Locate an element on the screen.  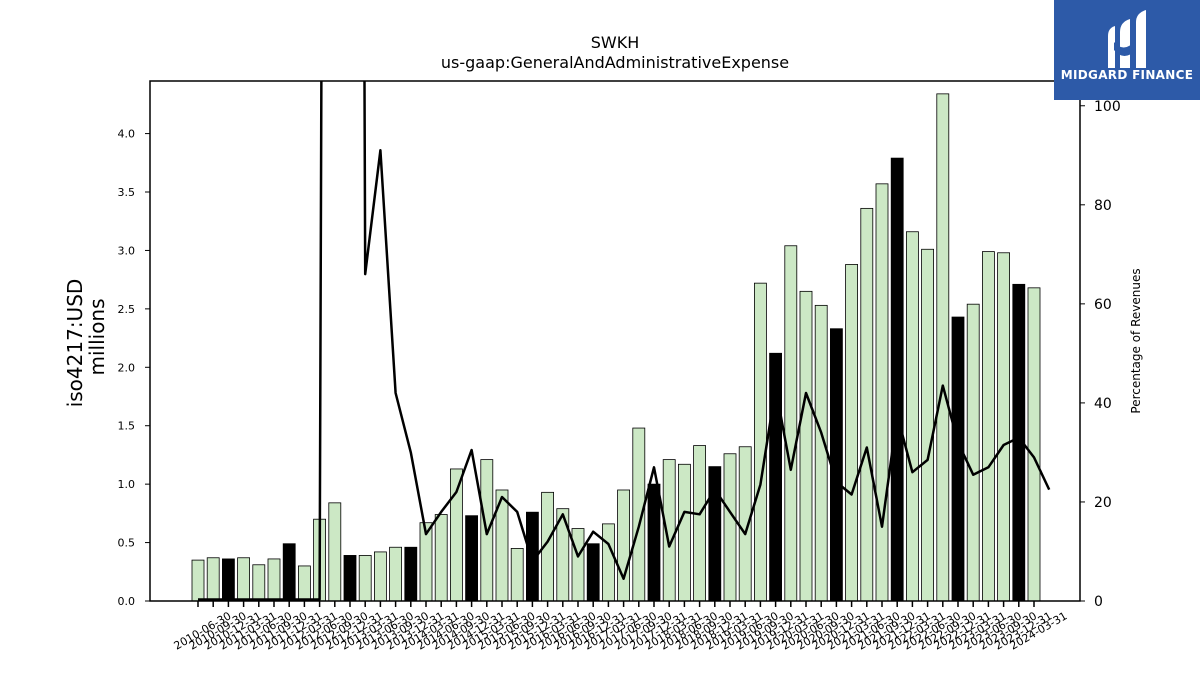
y-tick-label: 1.5 is located at coordinates (127, 426).